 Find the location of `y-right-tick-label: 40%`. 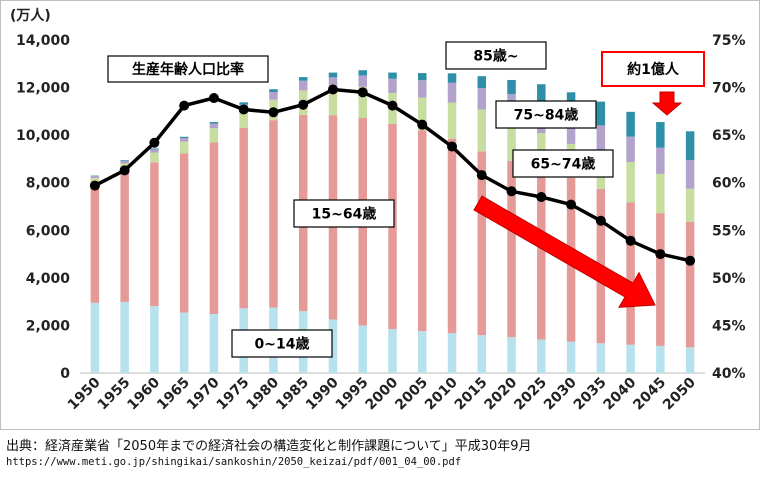

y-right-tick-label: 40% is located at coordinates (729, 374).